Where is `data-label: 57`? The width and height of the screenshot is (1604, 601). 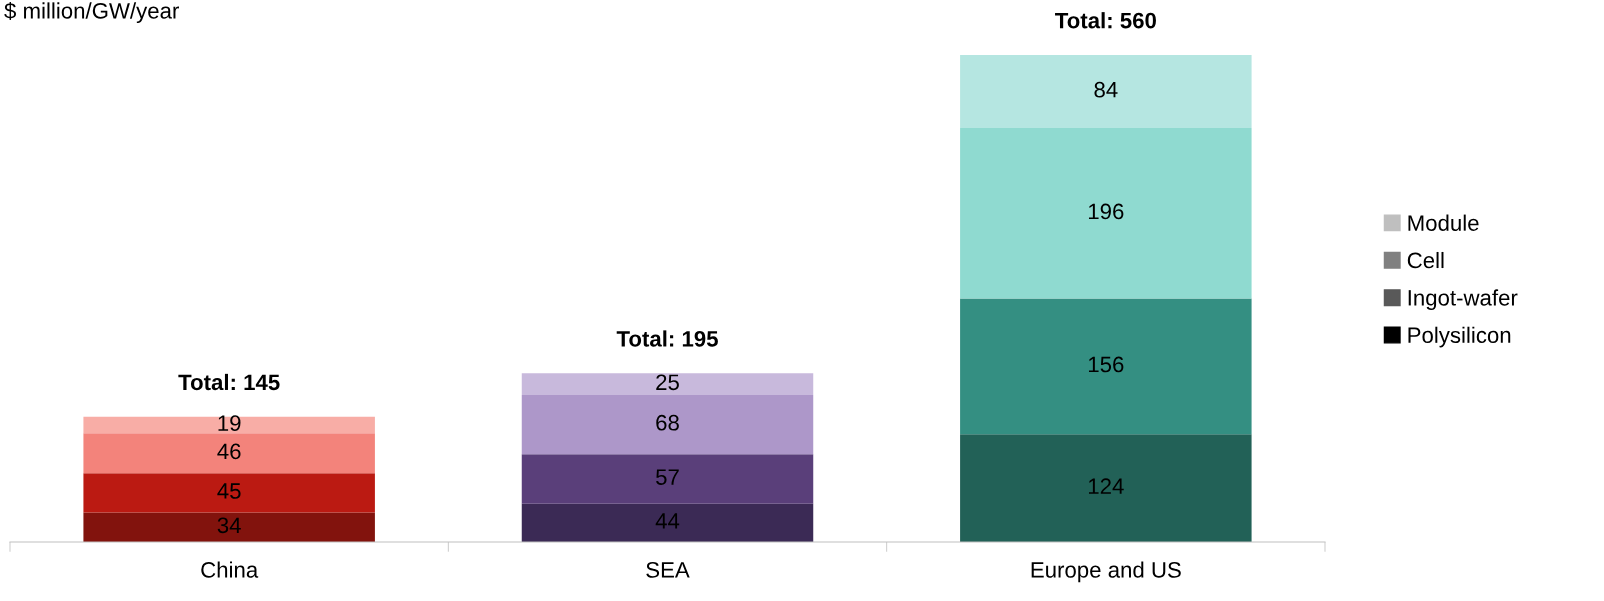
data-label: 57 is located at coordinates (667, 477).